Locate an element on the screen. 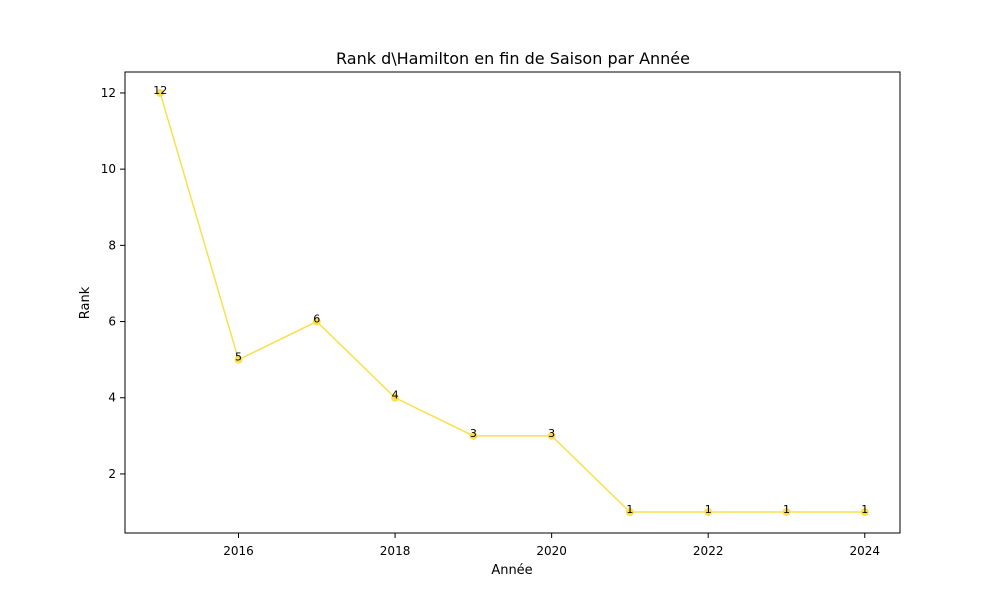 This screenshot has width=1000, height=600. y-tick-label: 12 is located at coordinates (108, 93).